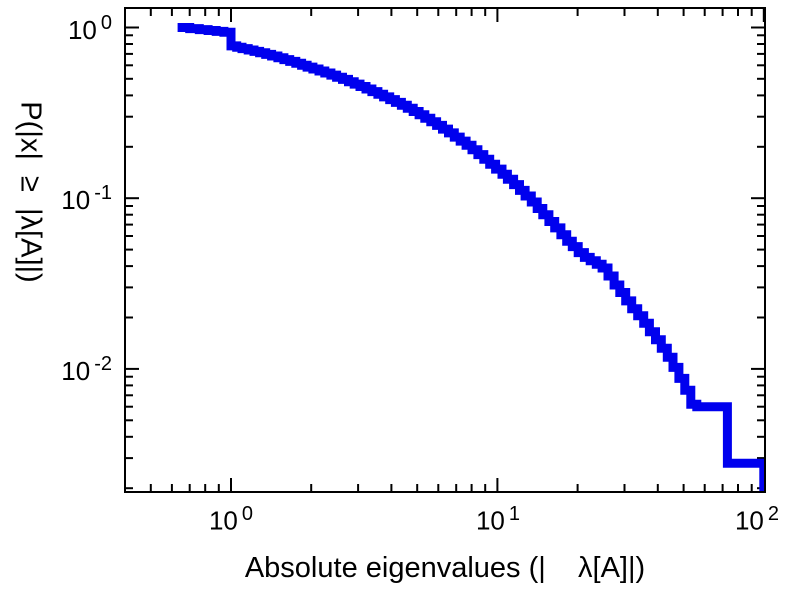 The height and width of the screenshot is (600, 797). What do you see at coordinates (103, 364) in the screenshot?
I see `y-tick-exp-2: -2` at bounding box center [103, 364].